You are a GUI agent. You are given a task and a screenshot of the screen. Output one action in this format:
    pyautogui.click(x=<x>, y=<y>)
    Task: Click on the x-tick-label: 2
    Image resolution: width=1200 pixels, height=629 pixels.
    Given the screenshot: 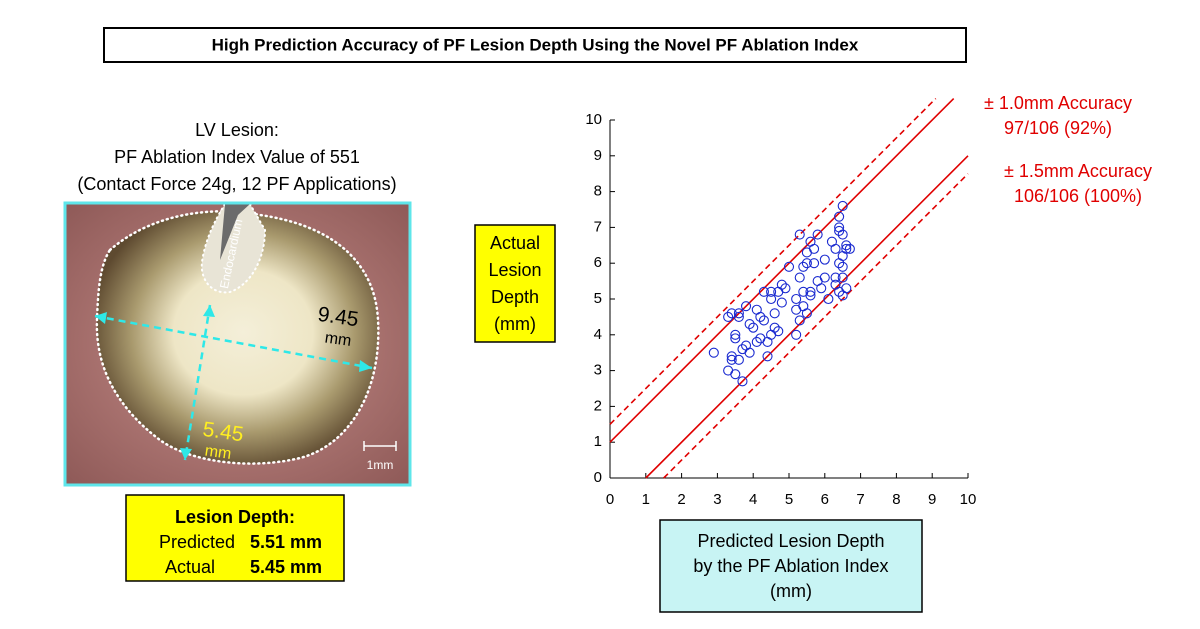 What is the action you would take?
    pyautogui.click(x=681, y=499)
    